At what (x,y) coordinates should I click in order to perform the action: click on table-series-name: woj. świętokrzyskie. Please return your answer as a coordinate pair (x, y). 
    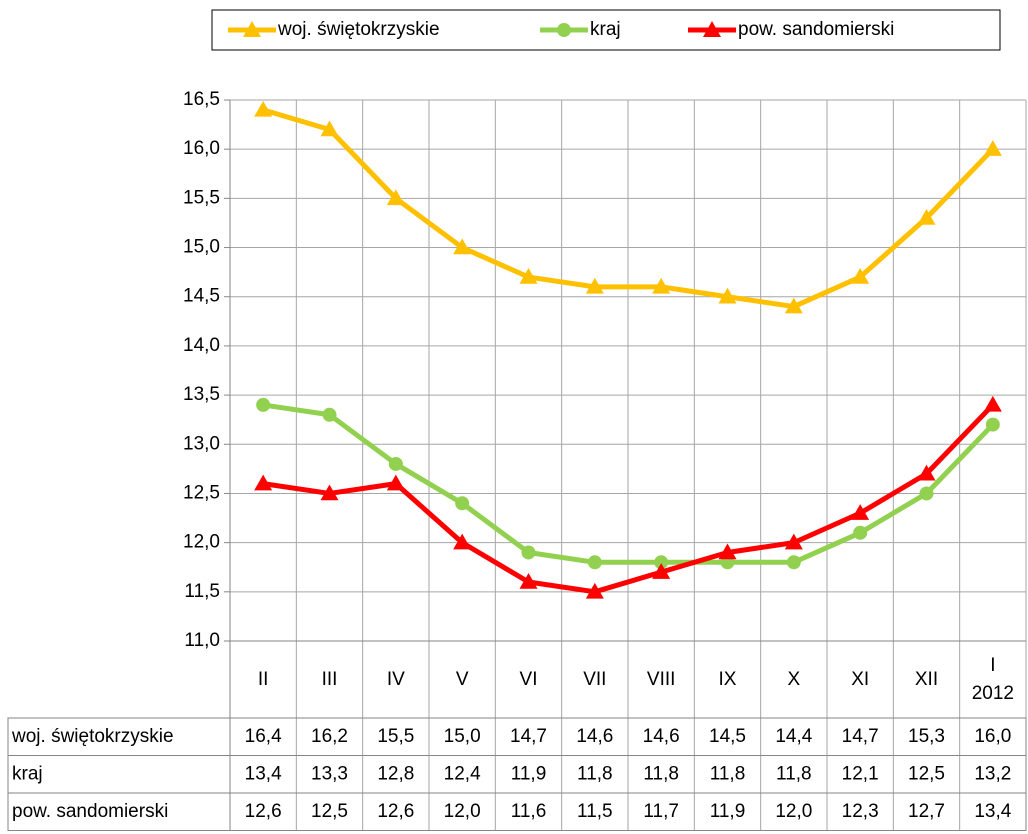
    Looking at the image, I should click on (92, 736).